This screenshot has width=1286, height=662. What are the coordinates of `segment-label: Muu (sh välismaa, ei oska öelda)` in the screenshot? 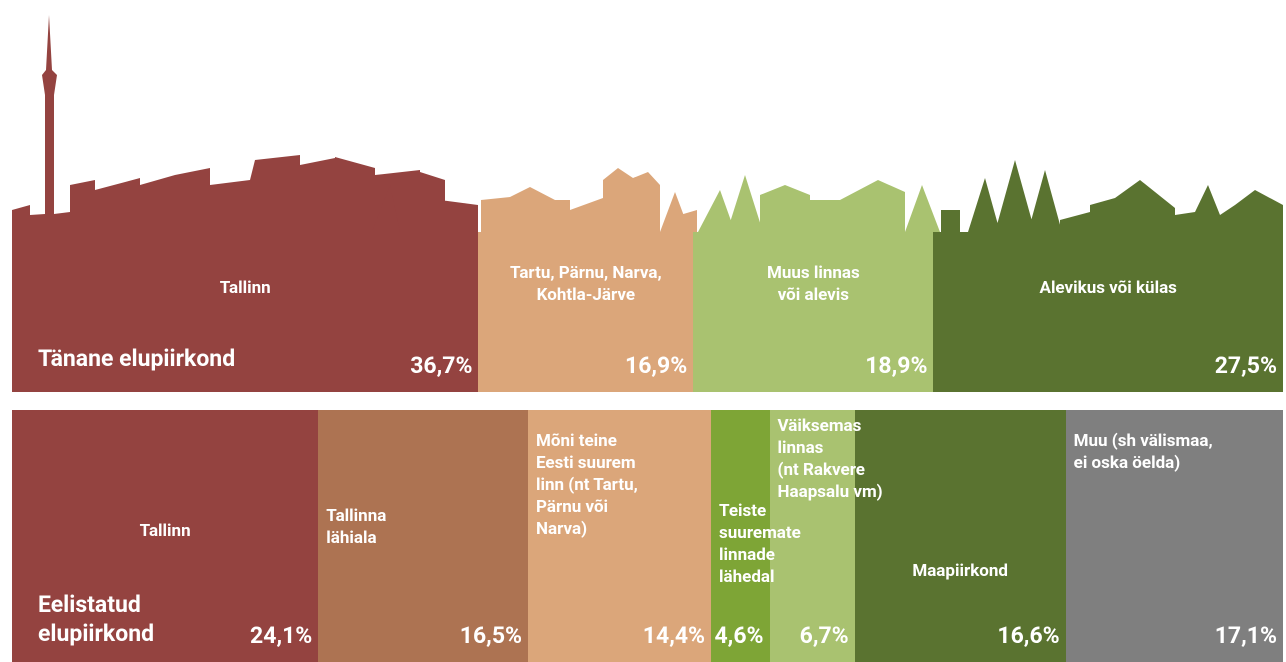 It's located at (1143, 452).